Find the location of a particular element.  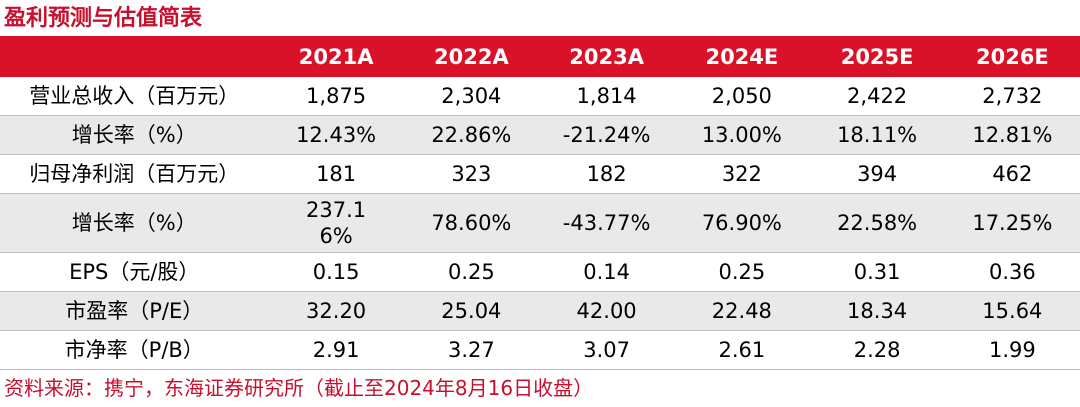

header-row: 2021A 2022A 2023A 2024E 2025E 2026E is located at coordinates (540, 56).